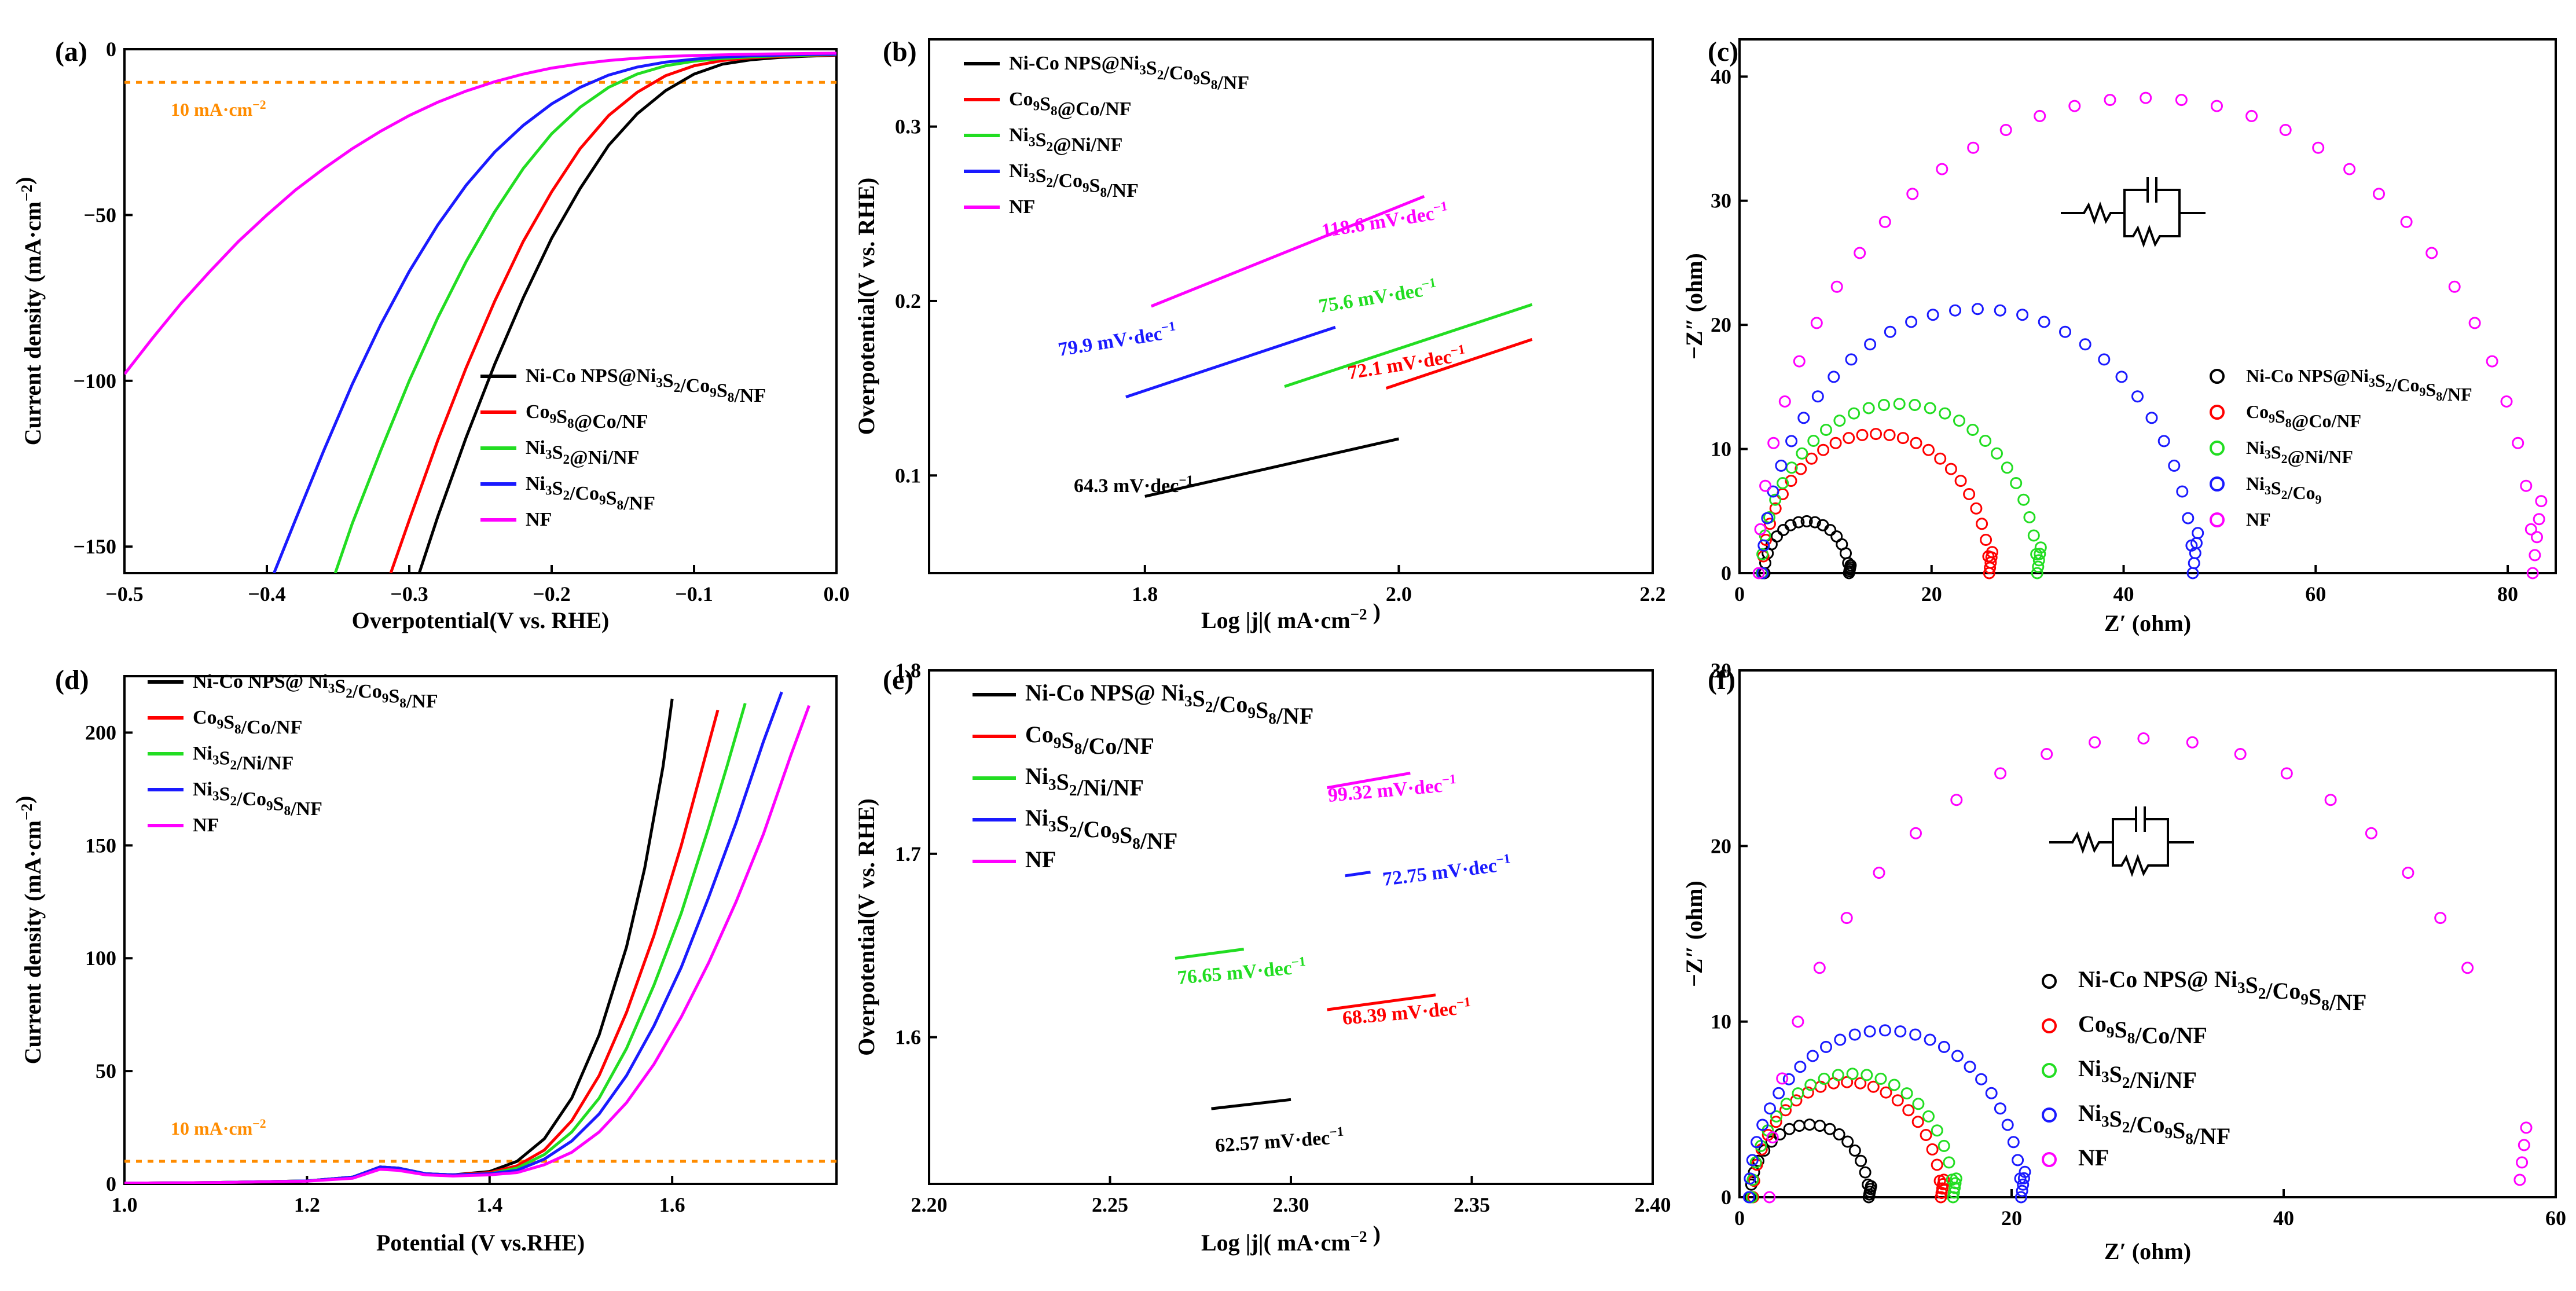 This screenshot has height=1291, width=2576. What do you see at coordinates (307, 1204) in the screenshot?
I see `panel-d-xtick-label: 1.2` at bounding box center [307, 1204].